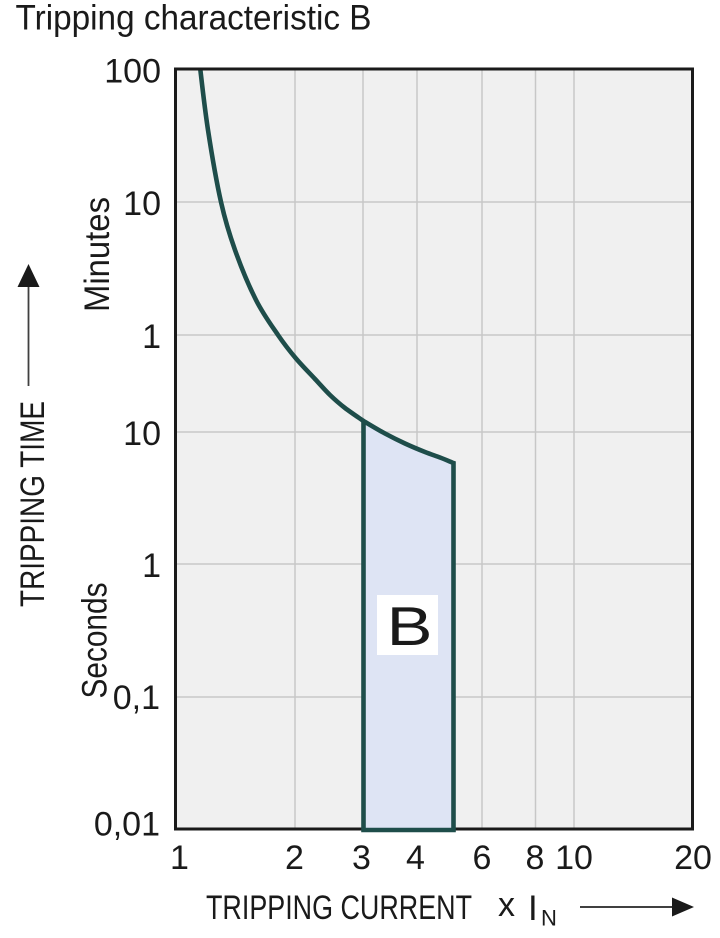 This screenshot has height=938, width=720. I want to click on svg-text: 6, so click(482, 858).